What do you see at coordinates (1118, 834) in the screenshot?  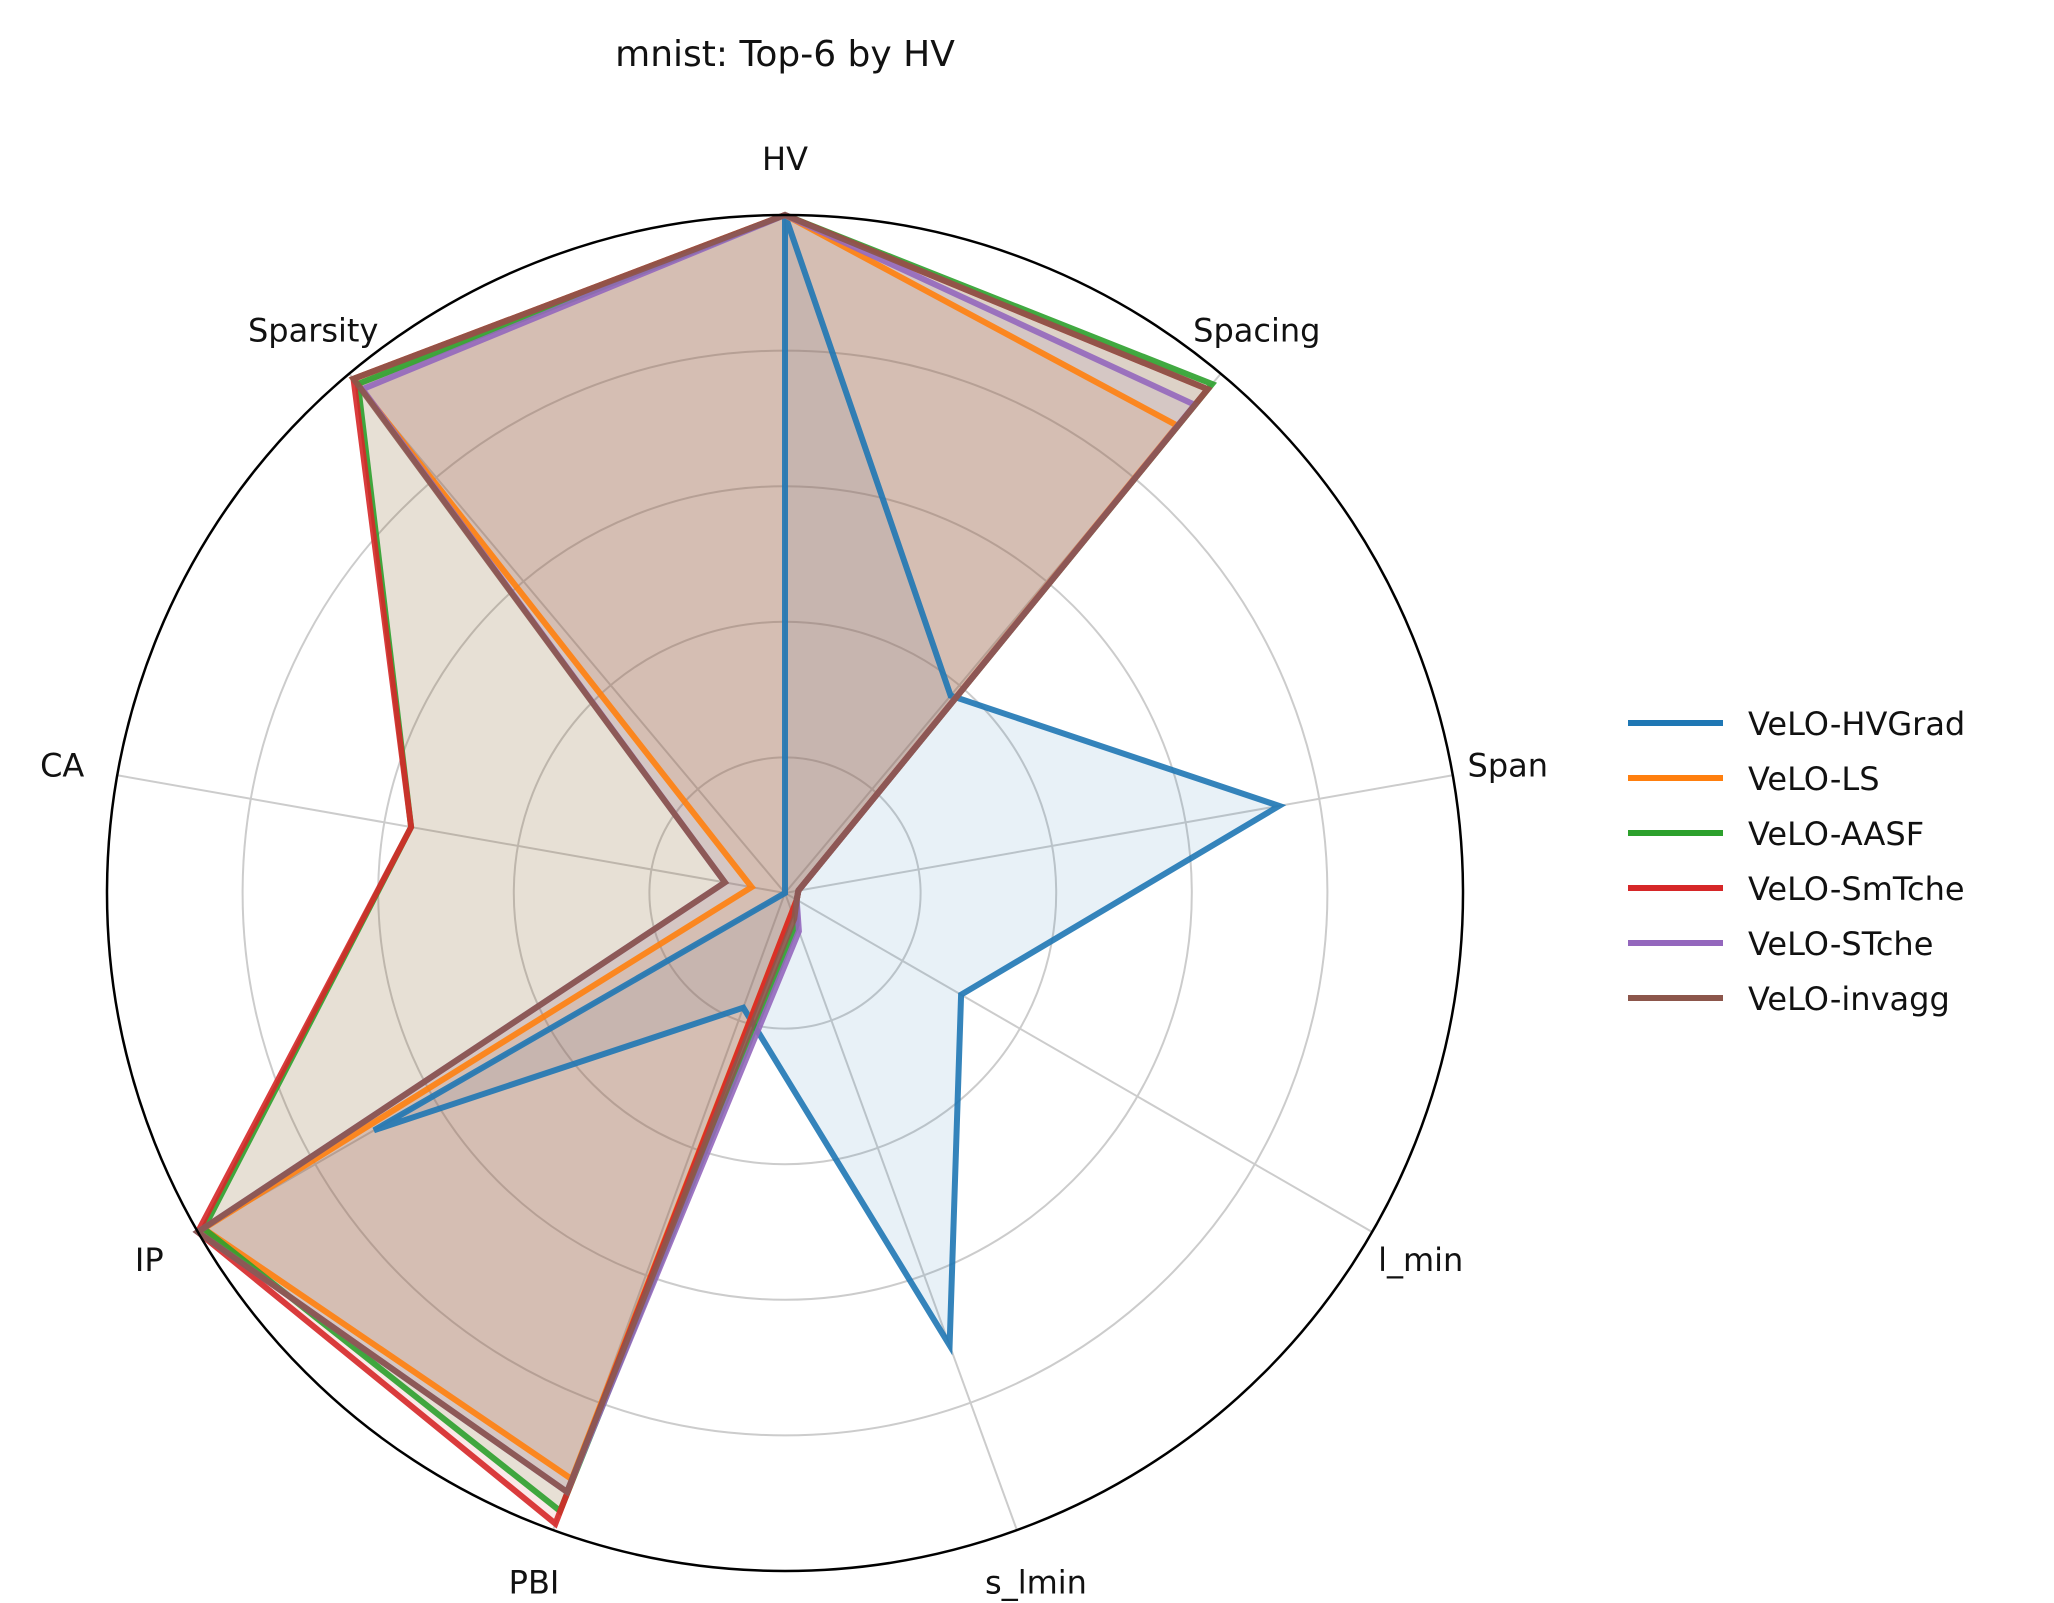 I see `spoke-Span` at bounding box center [1118, 834].